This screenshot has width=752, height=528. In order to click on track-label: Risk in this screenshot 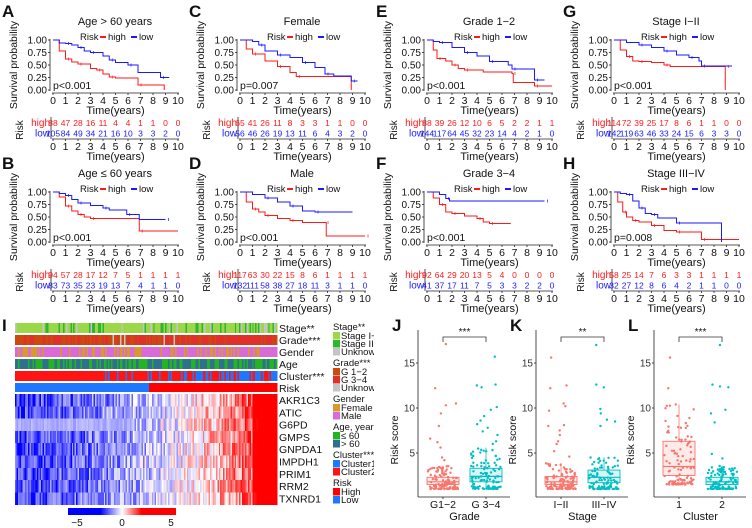, I will do `click(289, 389)`.